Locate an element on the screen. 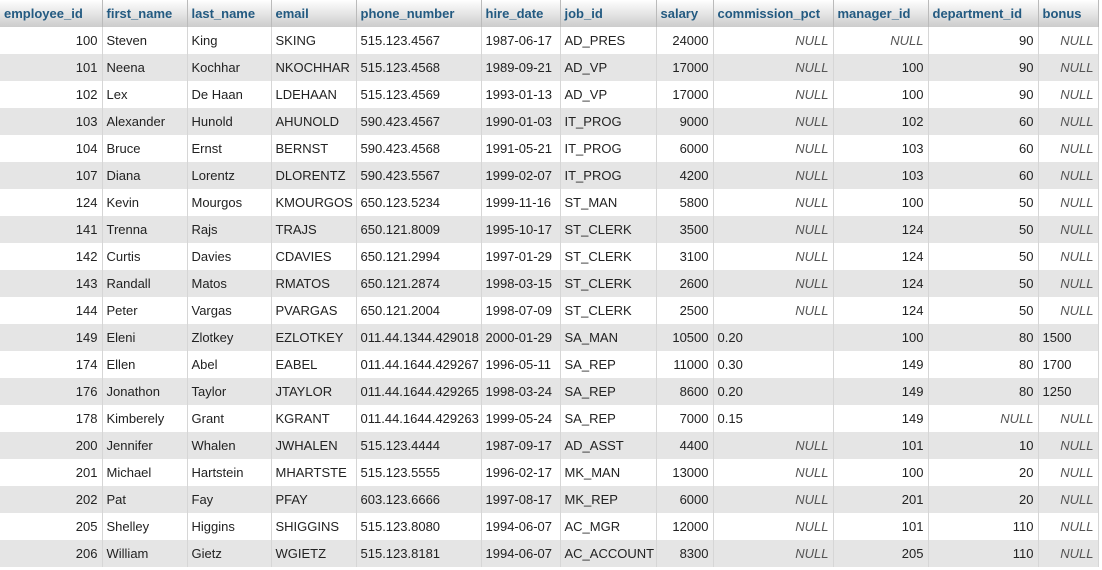 The width and height of the screenshot is (1102, 570). table-cell: 50 is located at coordinates (983, 202).